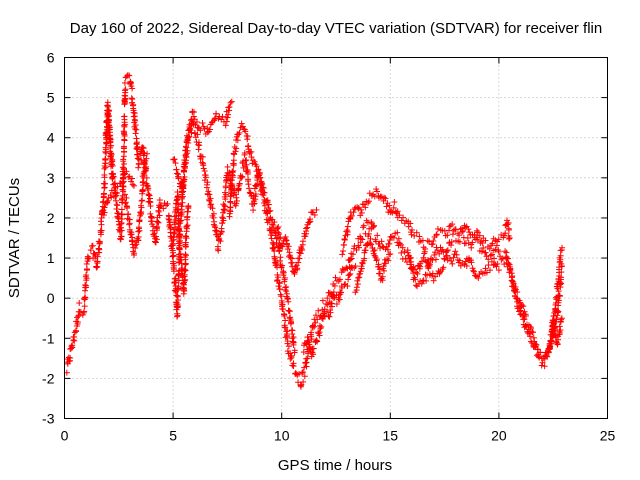 This screenshot has width=640, height=480. I want to click on x-tick-label: 0, so click(65, 436).